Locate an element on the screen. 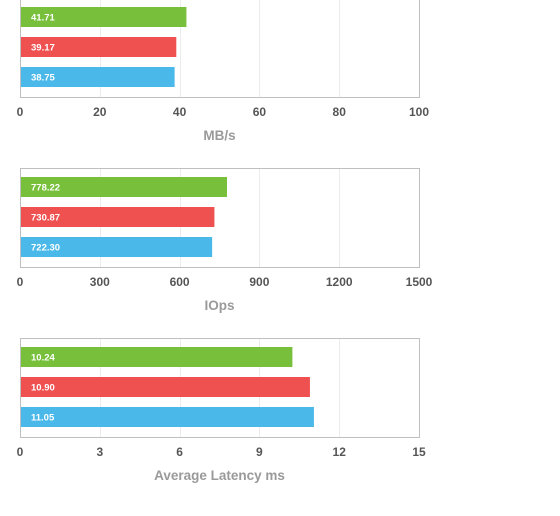 Image resolution: width=560 pixels, height=516 pixels. x-tick-label: 300 is located at coordinates (100, 282).